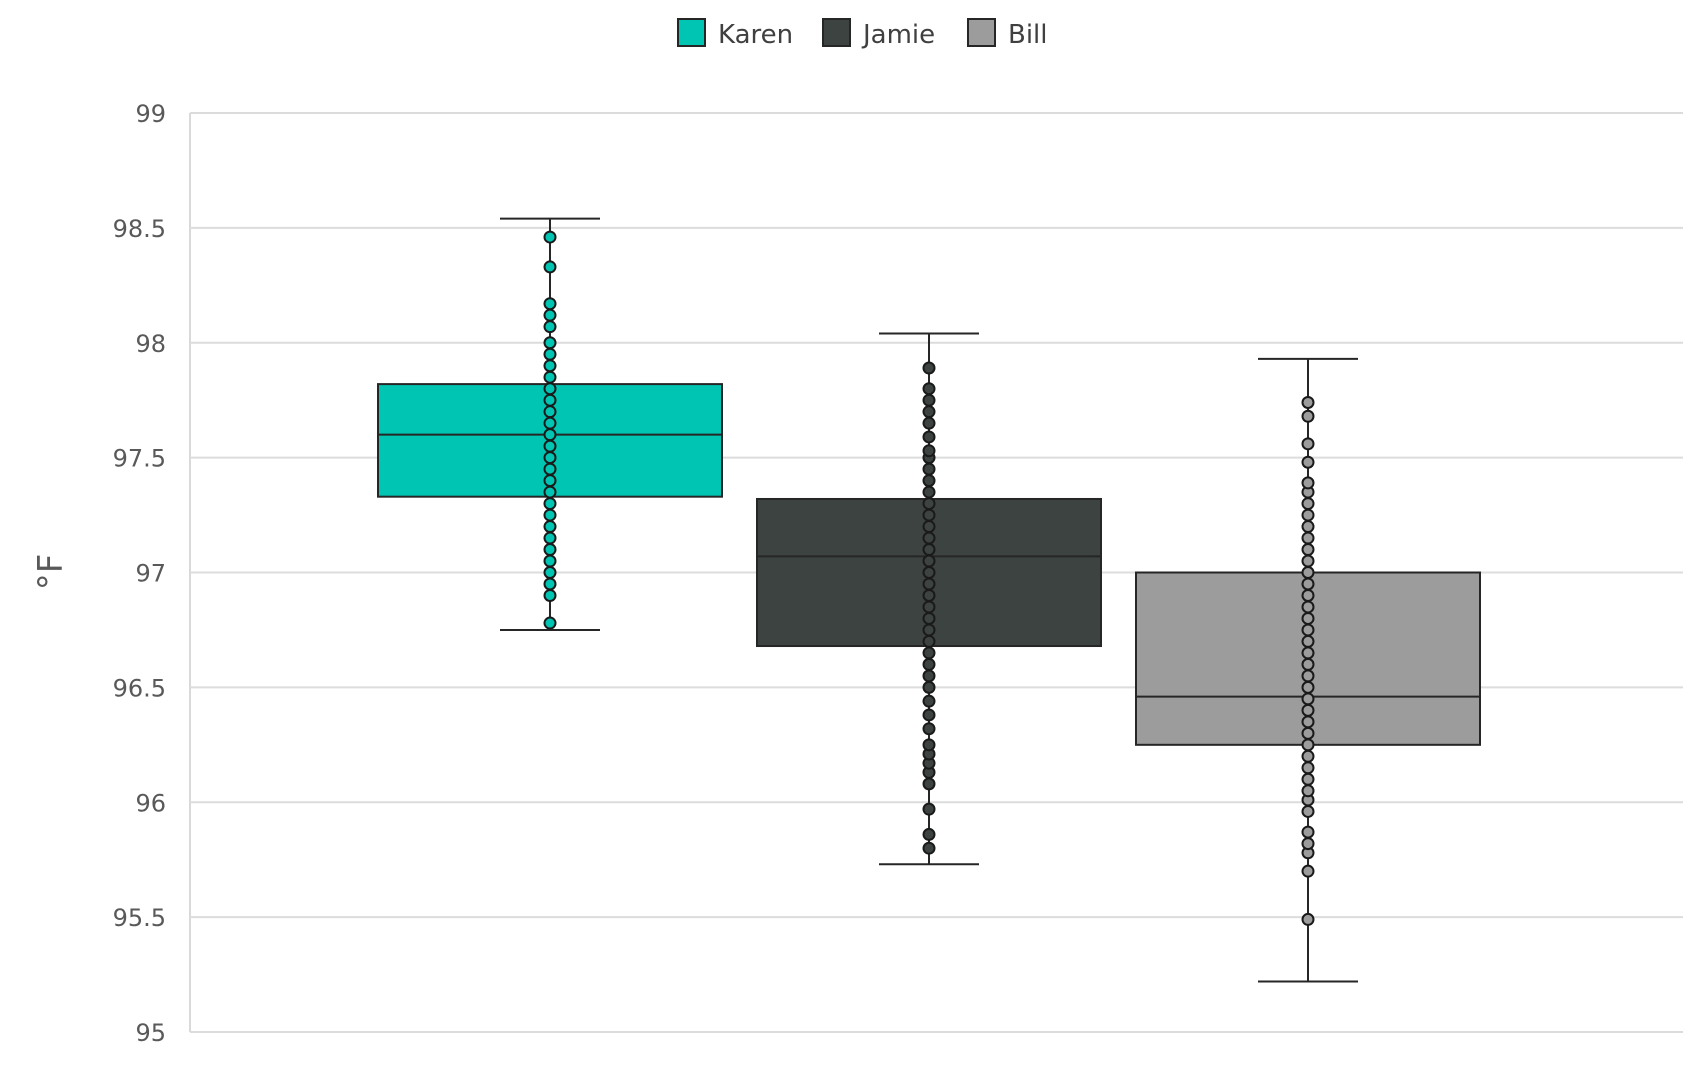 This screenshot has width=1683, height=1065. I want to click on legend-label: Karen, so click(755, 35).